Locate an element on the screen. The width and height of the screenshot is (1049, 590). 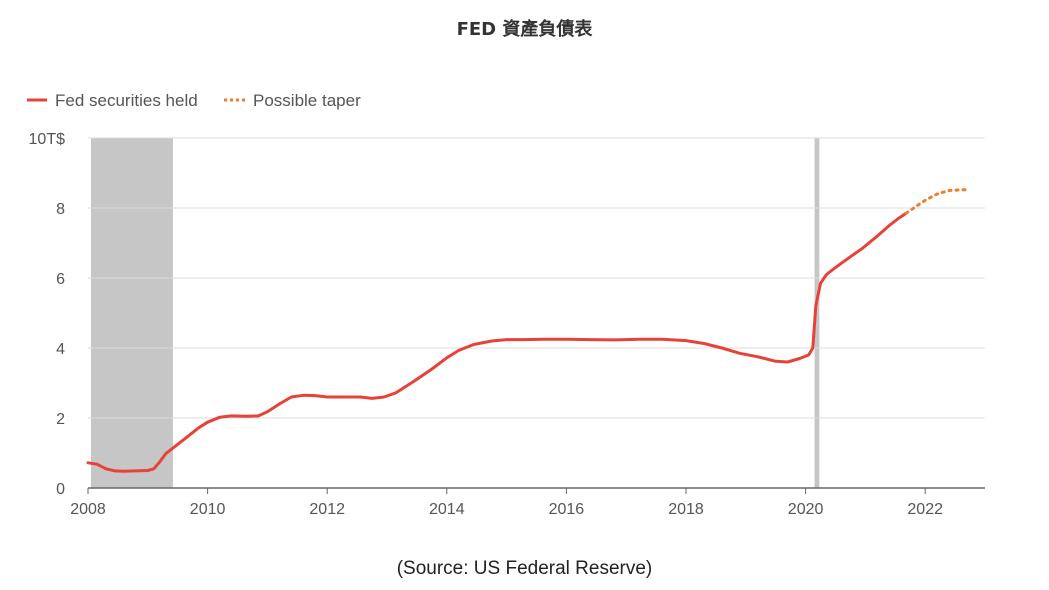
y-tick-label-2: 2 is located at coordinates (60, 419).